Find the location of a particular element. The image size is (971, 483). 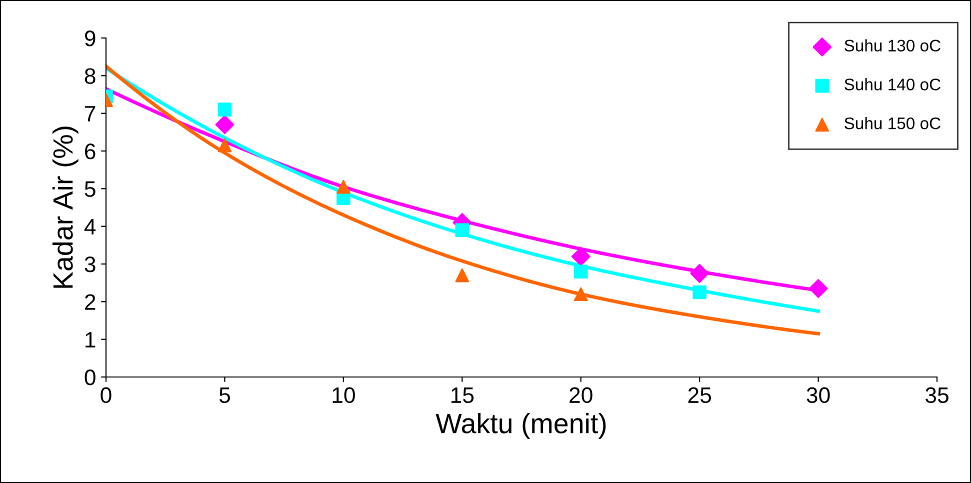

y-tick-label: 4 is located at coordinates (90, 226).